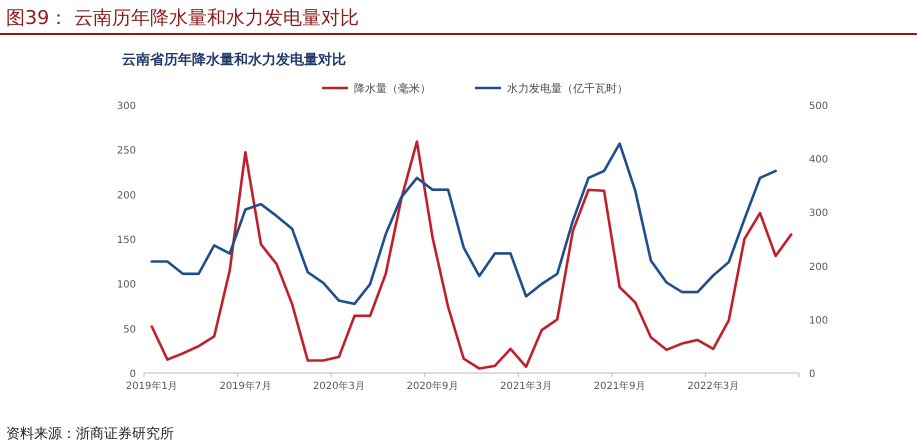 The width and height of the screenshot is (917, 447). What do you see at coordinates (818, 106) in the screenshot?
I see `y2-tick-label: 500` at bounding box center [818, 106].